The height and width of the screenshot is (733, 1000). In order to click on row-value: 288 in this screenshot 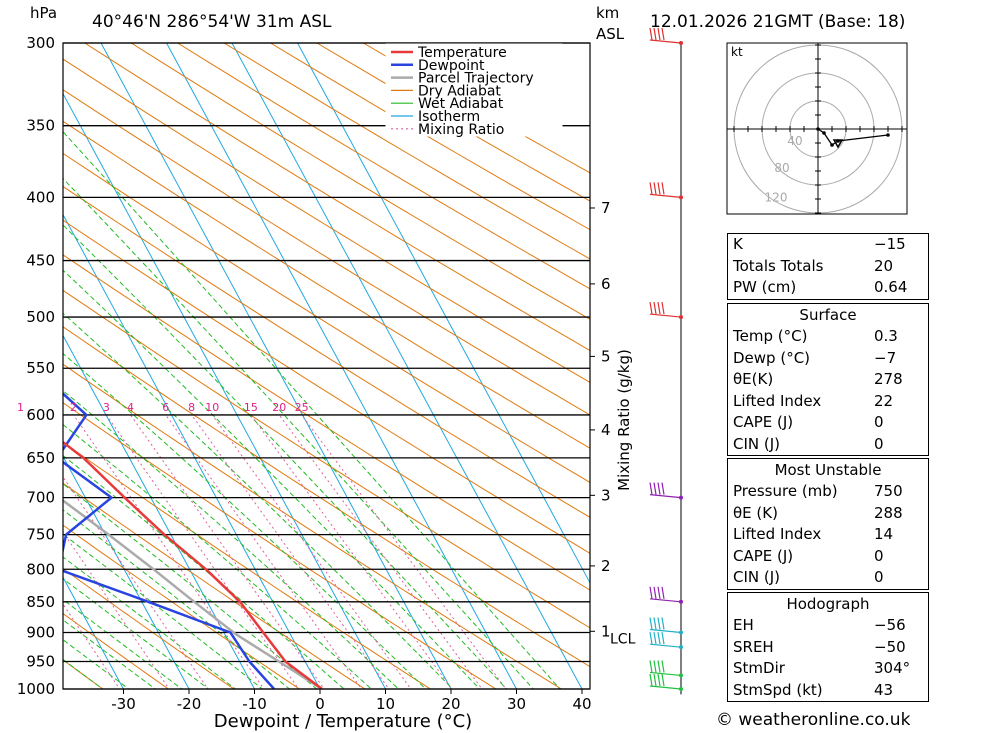, I will do `click(888, 512)`.